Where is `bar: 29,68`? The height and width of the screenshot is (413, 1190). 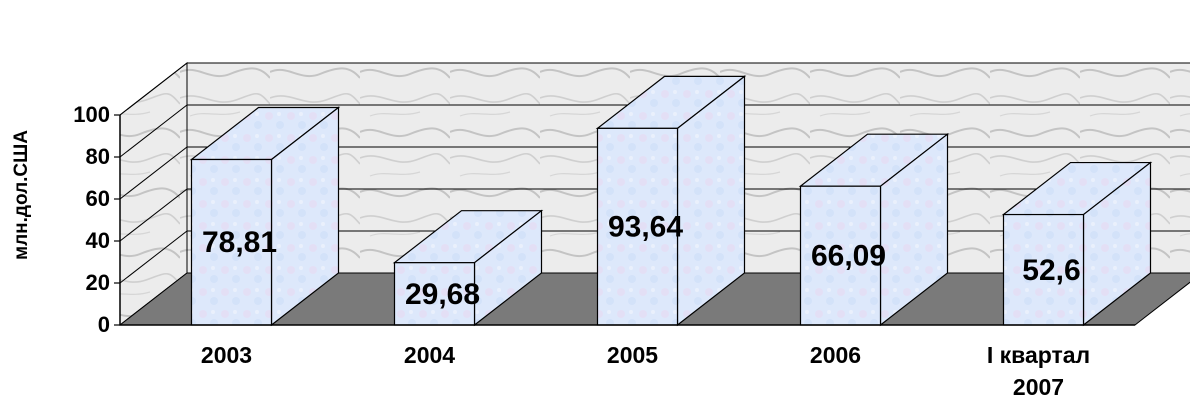 bar: 29,68 is located at coordinates (468, 268).